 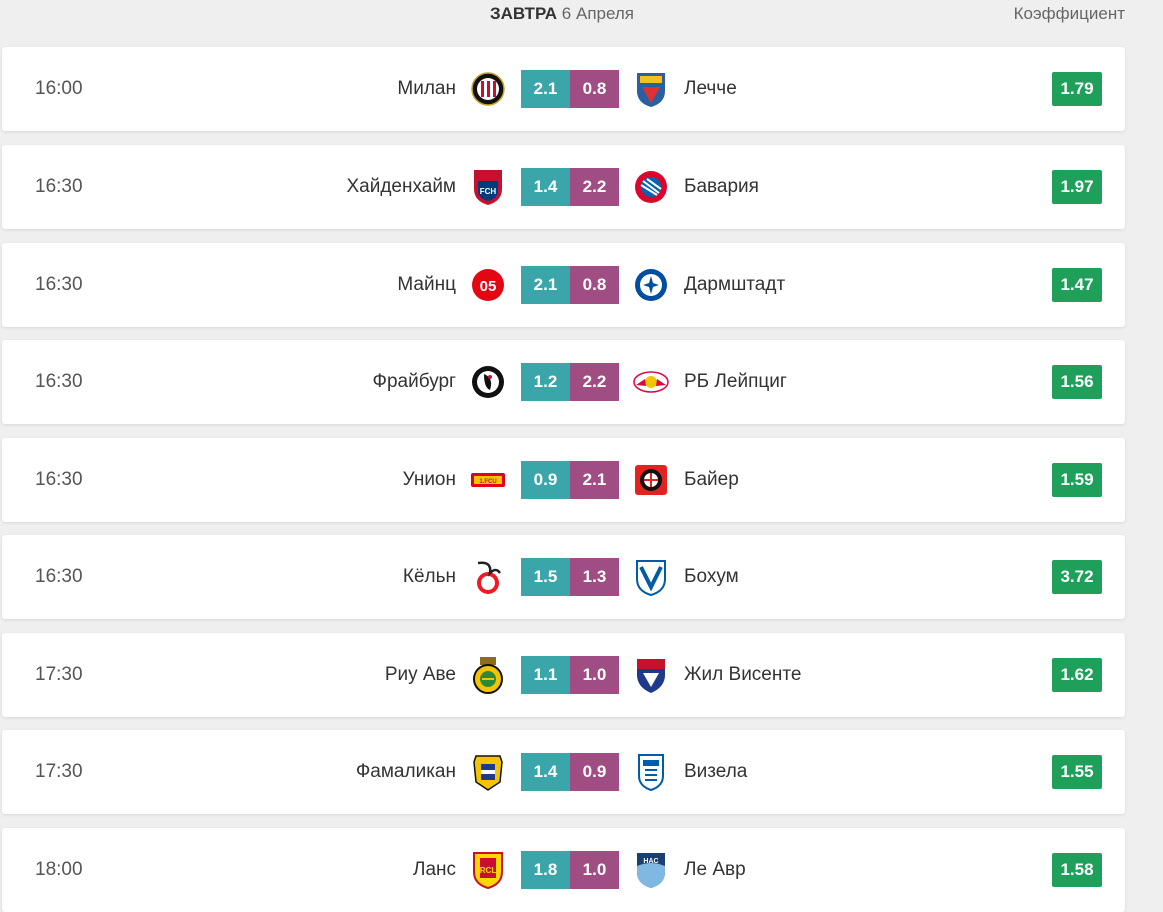 What do you see at coordinates (735, 381) in the screenshot?
I see `away-team-name: РБ Лейпциг` at bounding box center [735, 381].